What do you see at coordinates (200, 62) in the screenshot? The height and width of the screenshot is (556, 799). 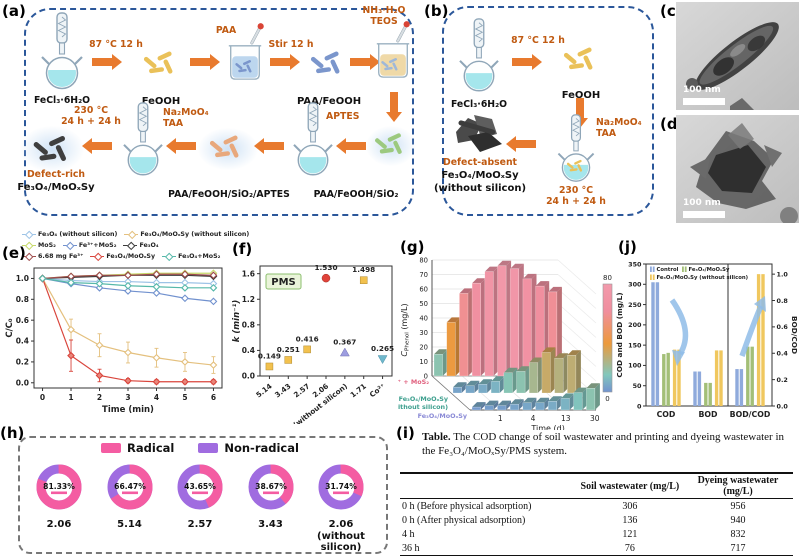 I see `right-arrow-icon` at bounding box center [200, 62].